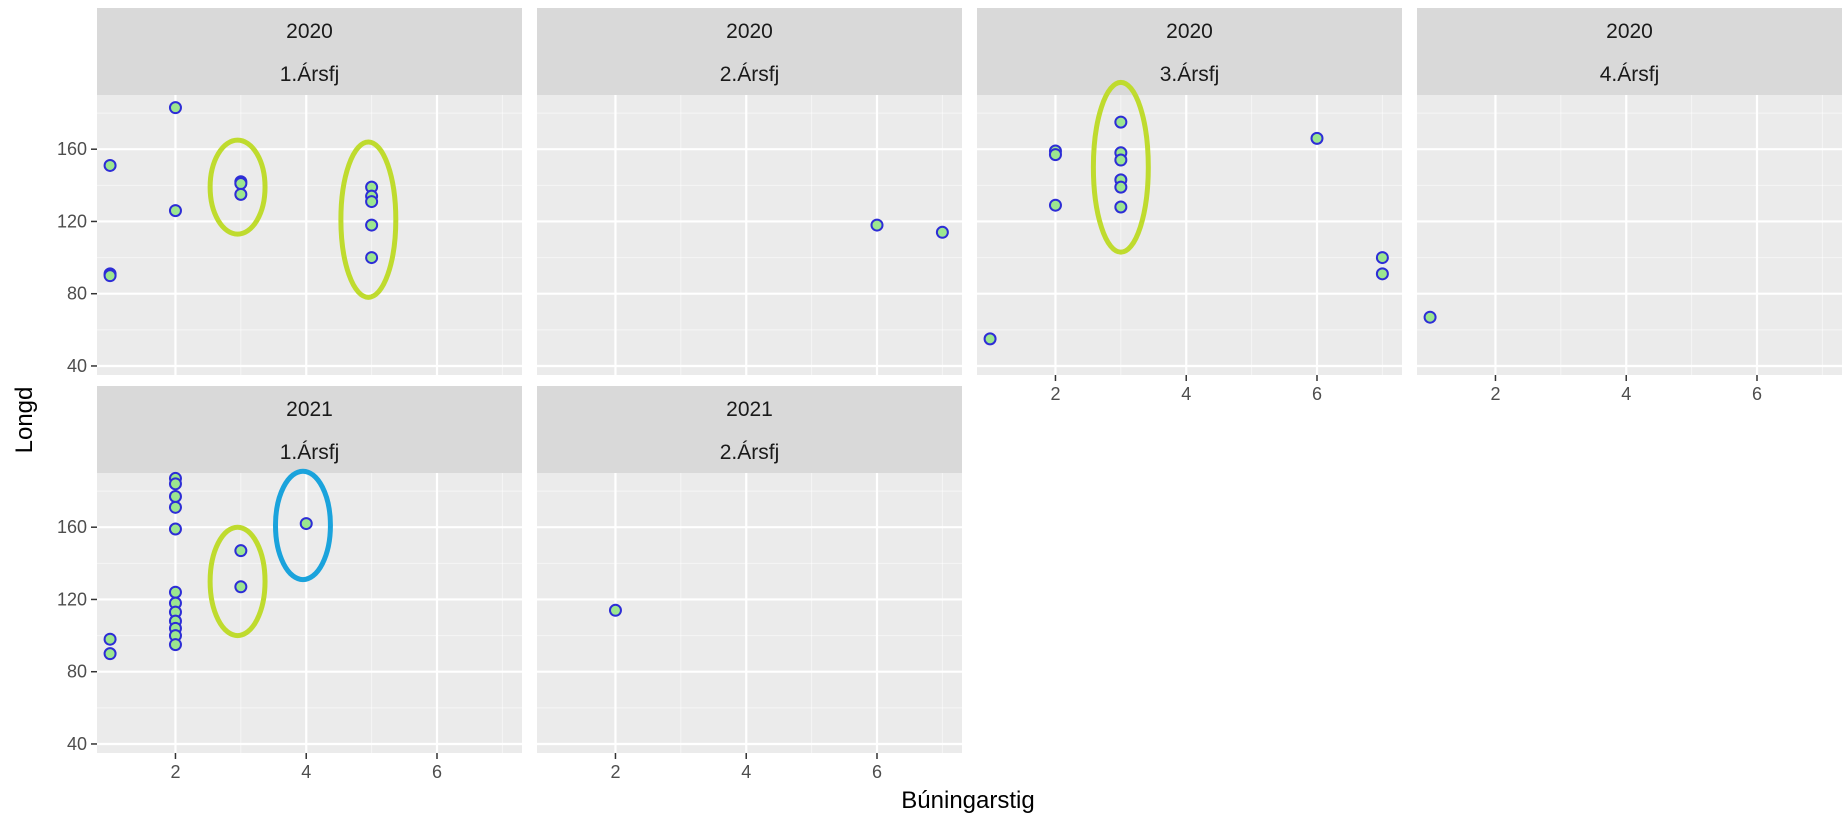 The width and height of the screenshot is (1845, 815). Describe the element at coordinates (967, 800) in the screenshot. I see `x-axis-title: Búningarstig` at that location.